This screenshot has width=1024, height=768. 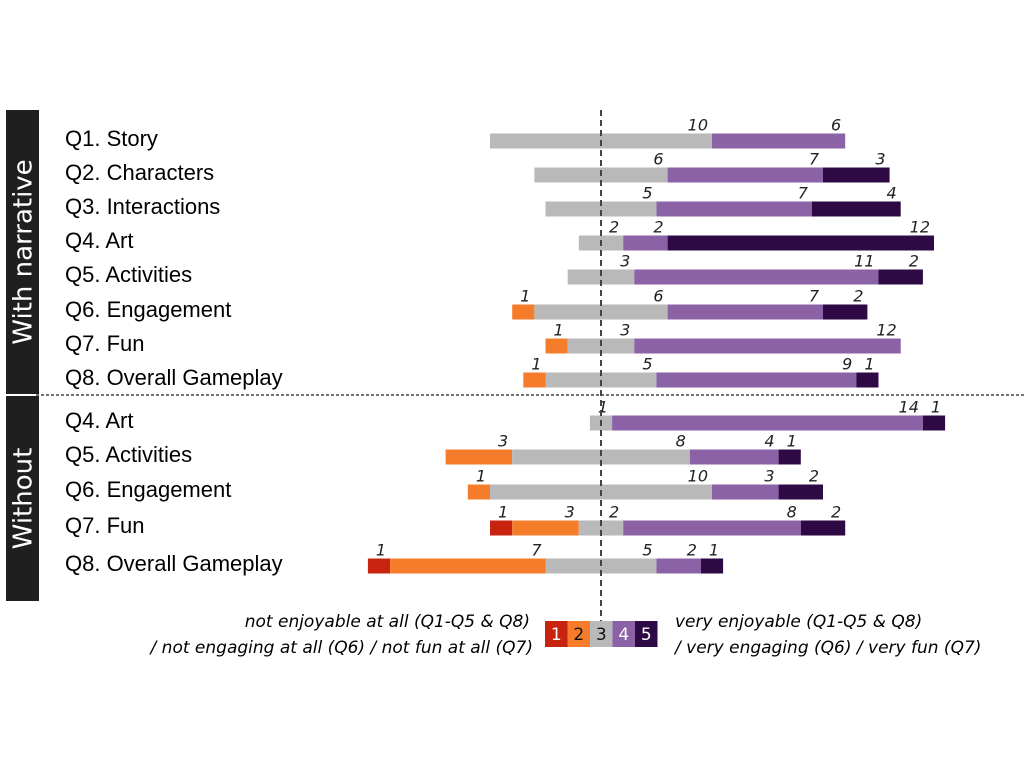 I want to click on row-label: Q8. Overall Gameplay, so click(x=174, y=563).